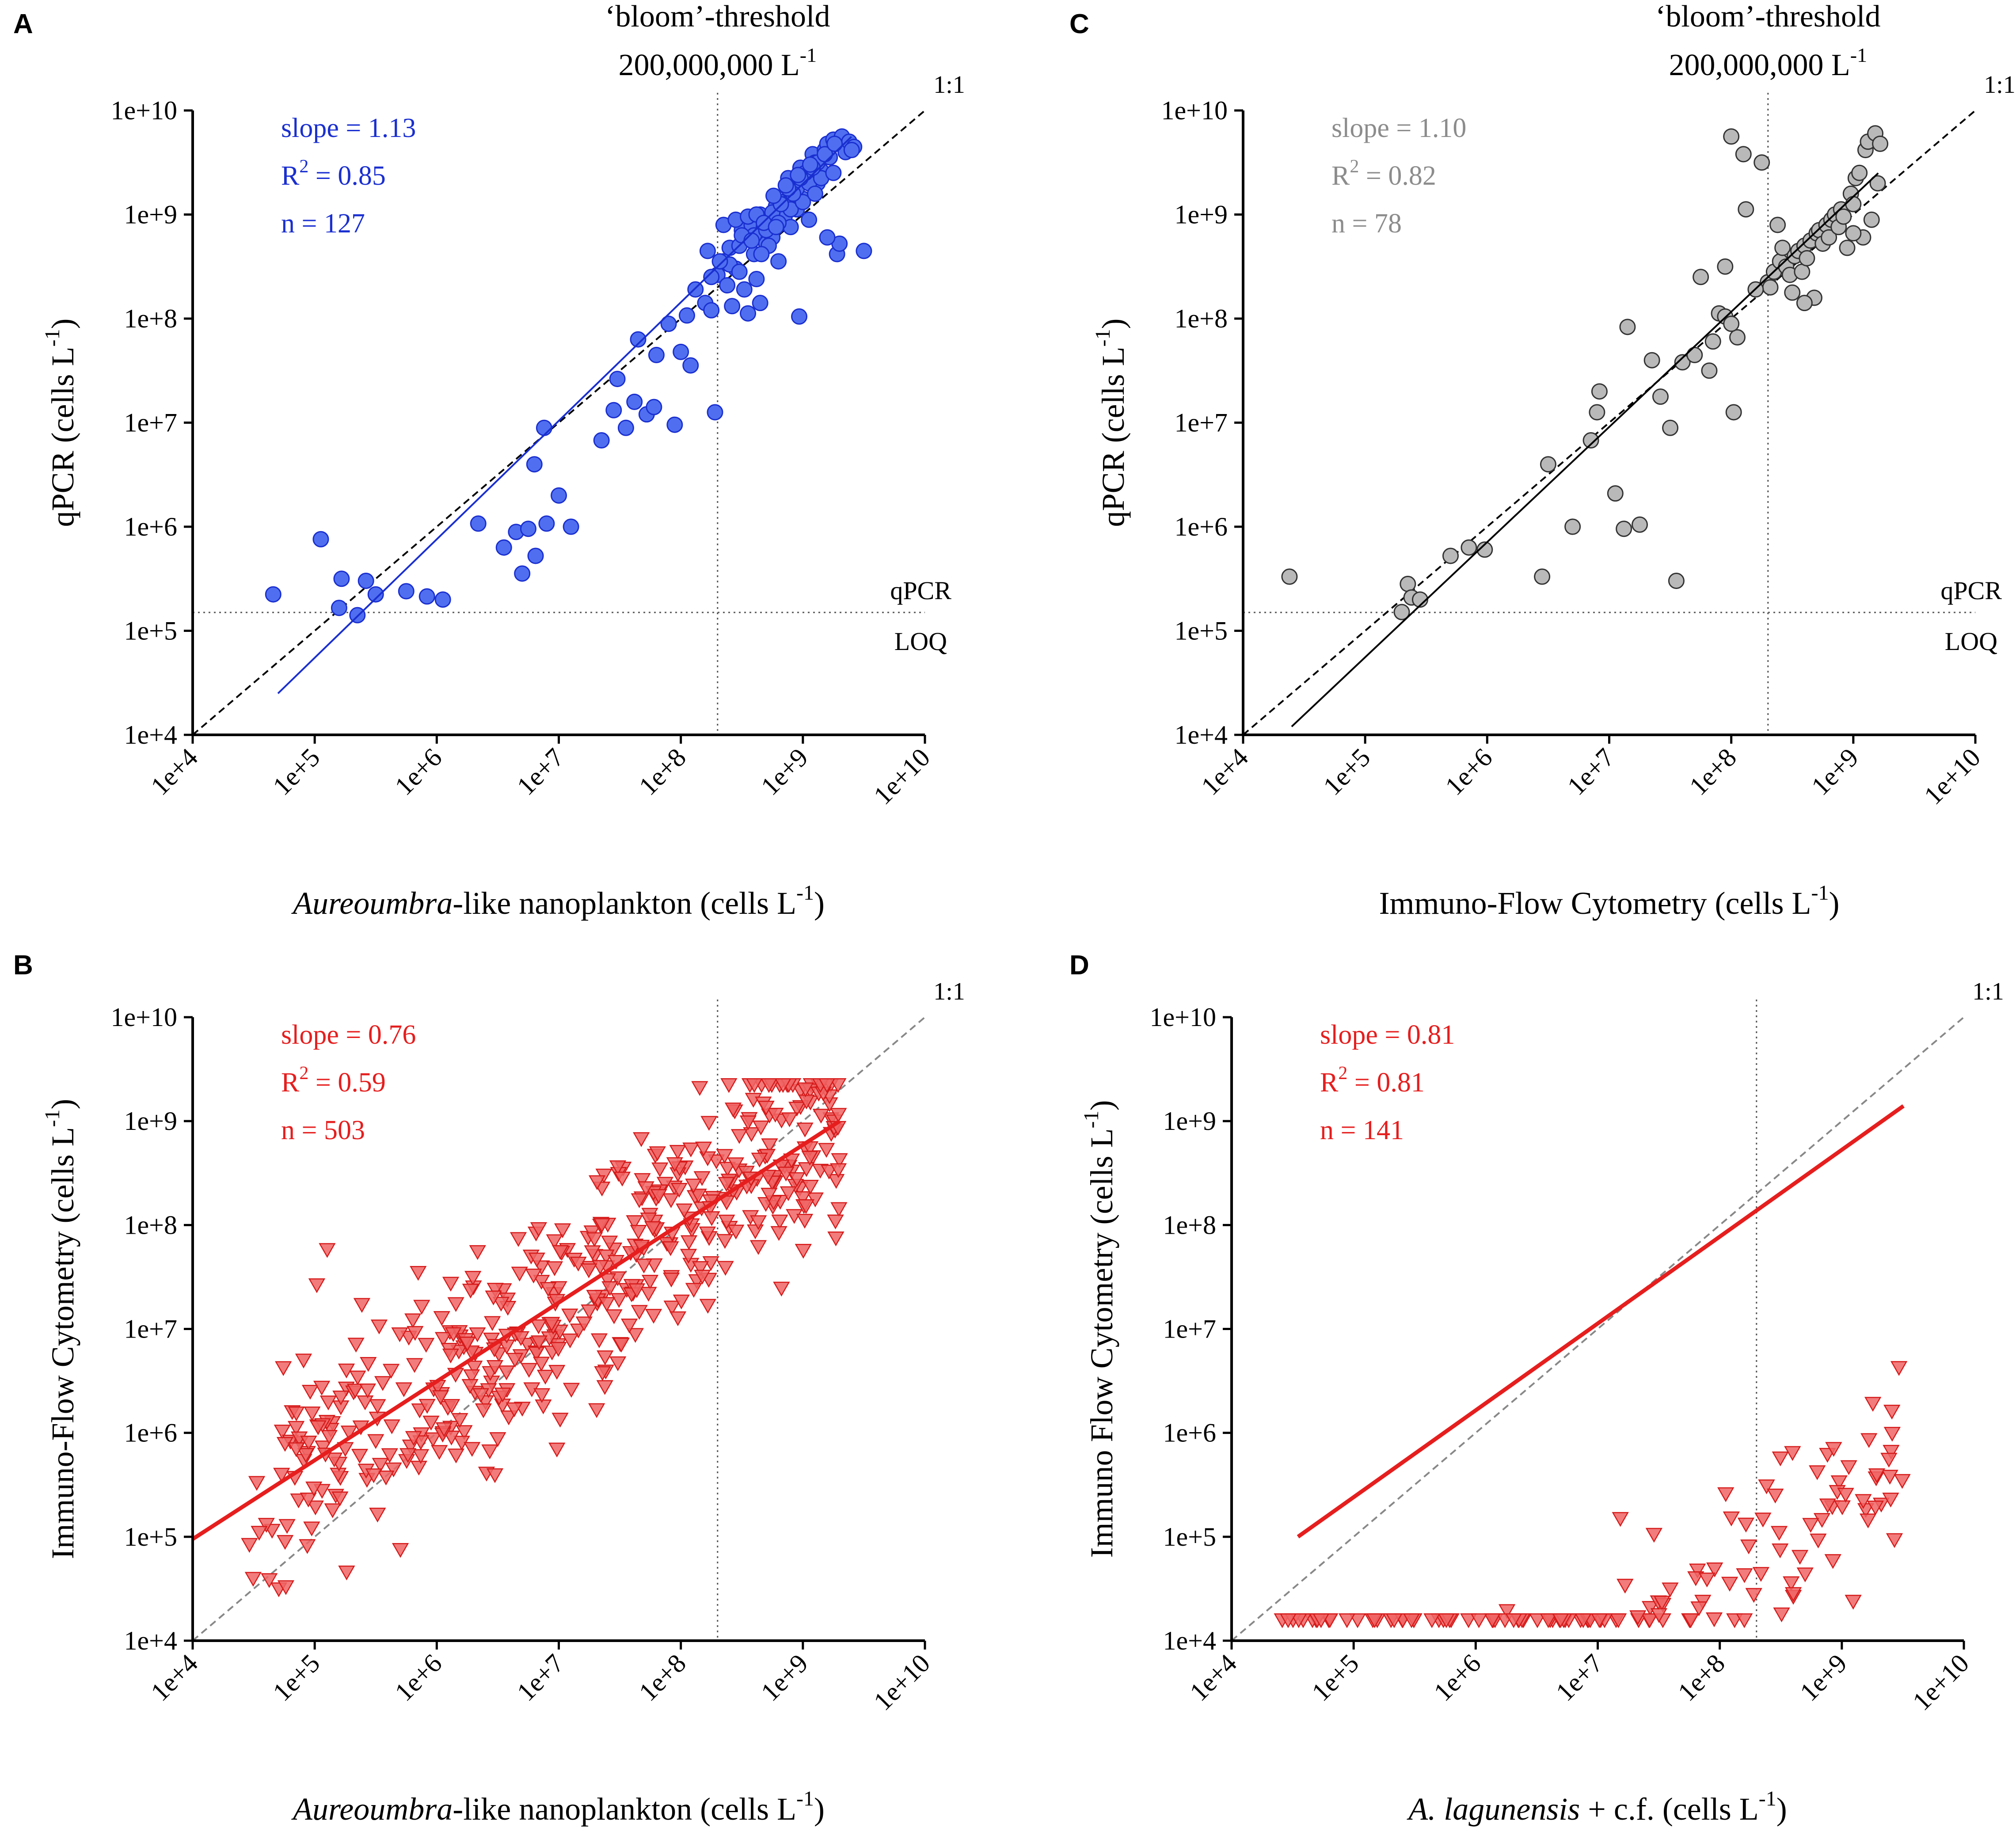 This screenshot has height=1836, width=2016. I want to click on y-tick-label: 1e+4, so click(1189, 1640).